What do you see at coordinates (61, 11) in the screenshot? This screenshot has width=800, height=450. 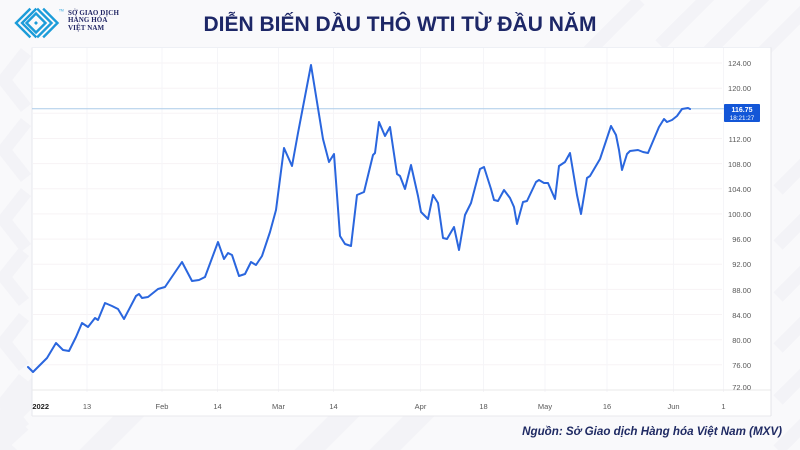 I see `svg-text: TM` at bounding box center [61, 11].